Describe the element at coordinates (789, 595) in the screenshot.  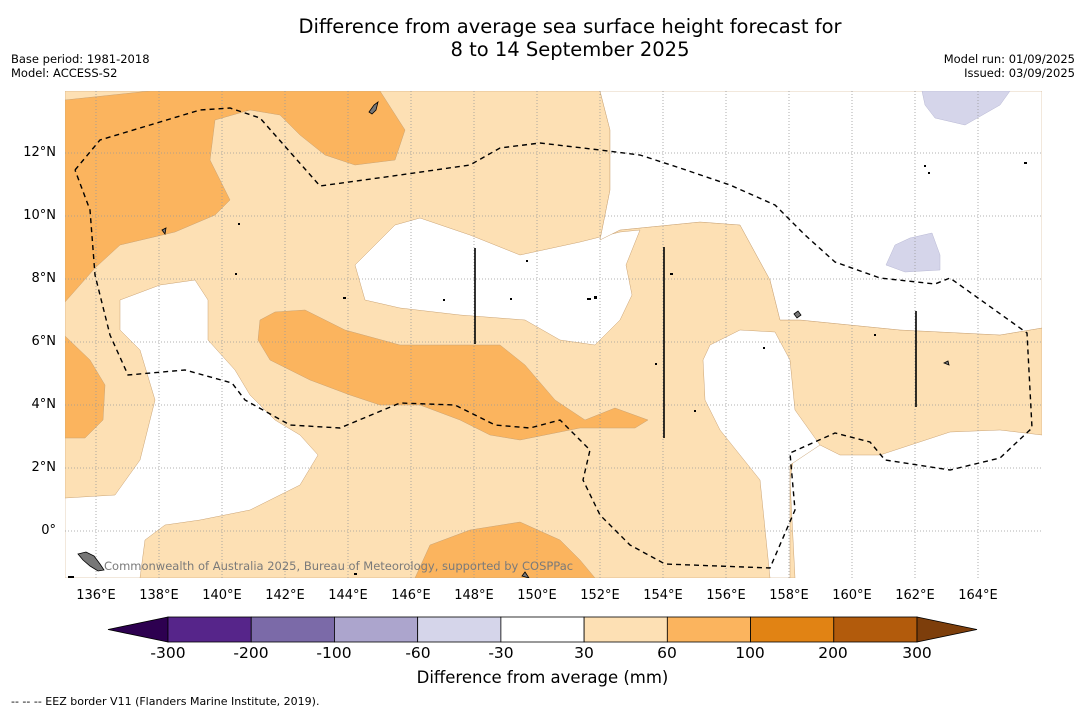
I see `lon-tick: 158°E` at that location.